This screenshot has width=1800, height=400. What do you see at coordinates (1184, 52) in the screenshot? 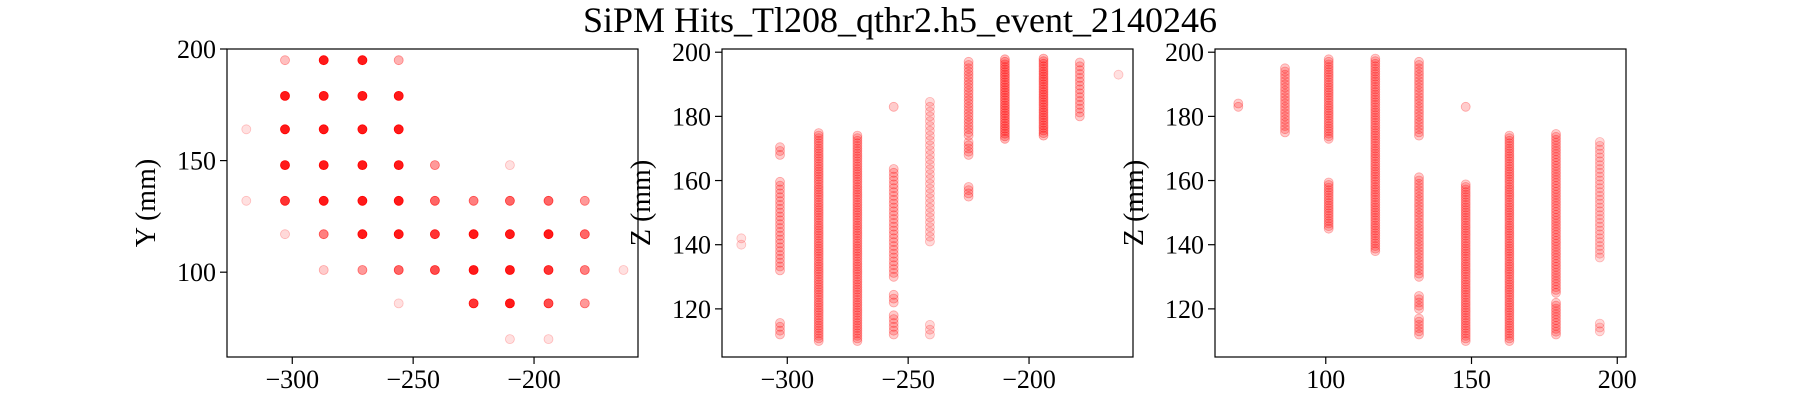
I see `y-tick-label: 200` at bounding box center [1184, 52].